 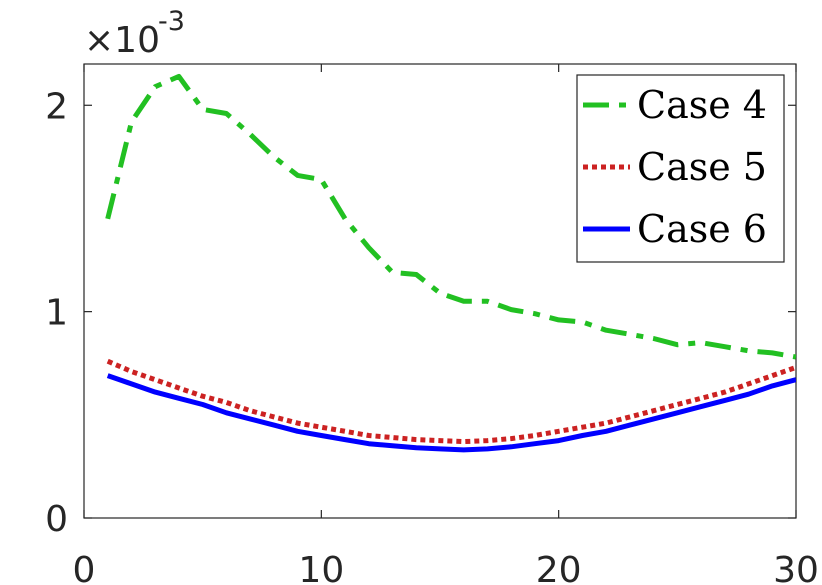 I want to click on legend: Case 4 Case 5 Case 6, so click(x=680, y=168).